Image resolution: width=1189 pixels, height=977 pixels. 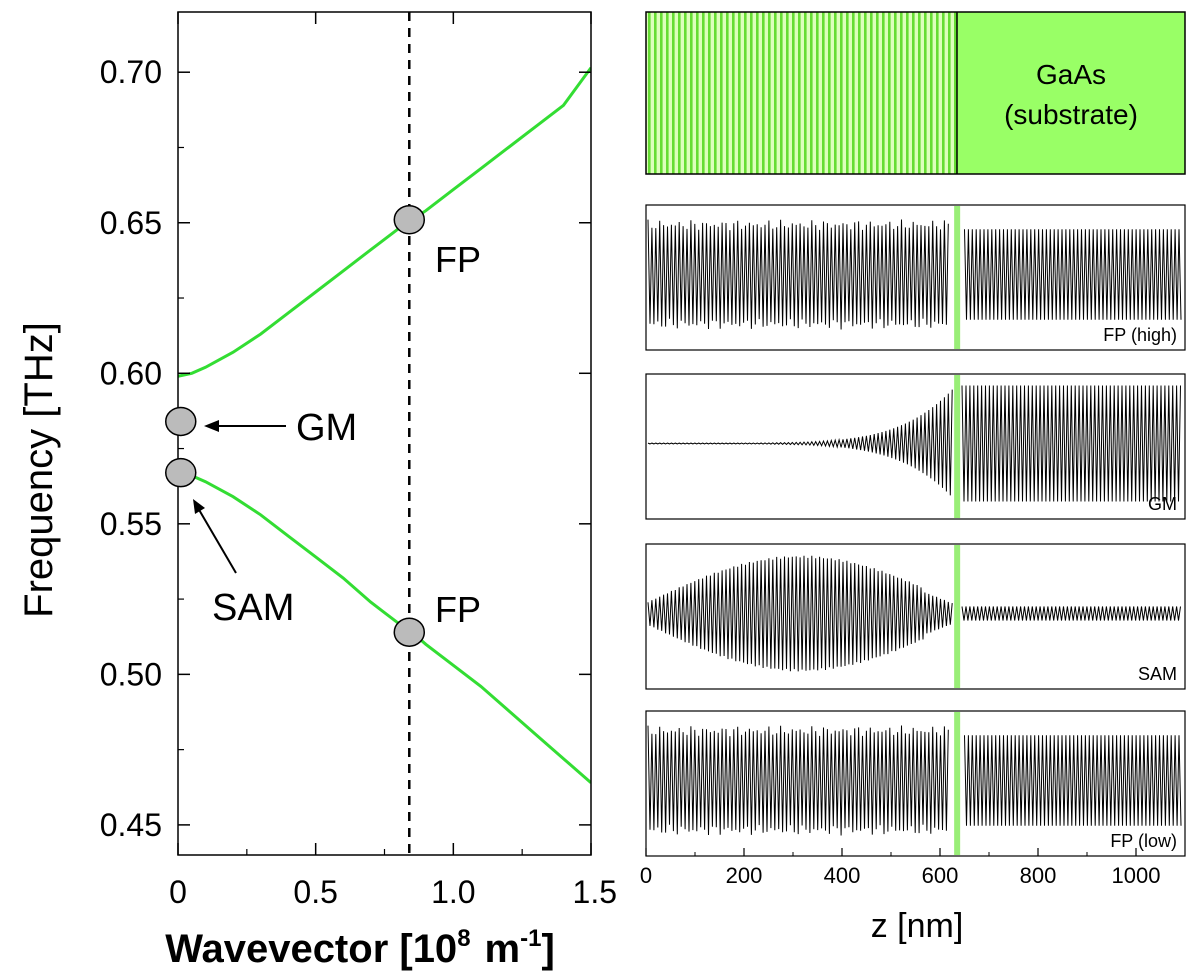 What do you see at coordinates (131, 223) in the screenshot?
I see `y-tick-label: 0.65` at bounding box center [131, 223].